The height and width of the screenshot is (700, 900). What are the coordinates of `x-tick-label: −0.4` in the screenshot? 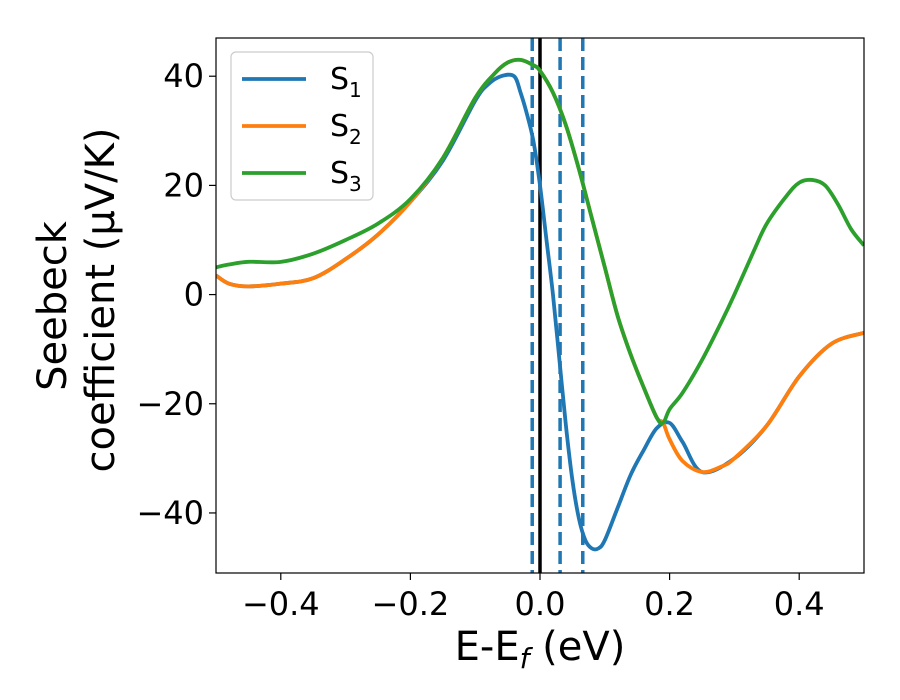 It's located at (281, 604).